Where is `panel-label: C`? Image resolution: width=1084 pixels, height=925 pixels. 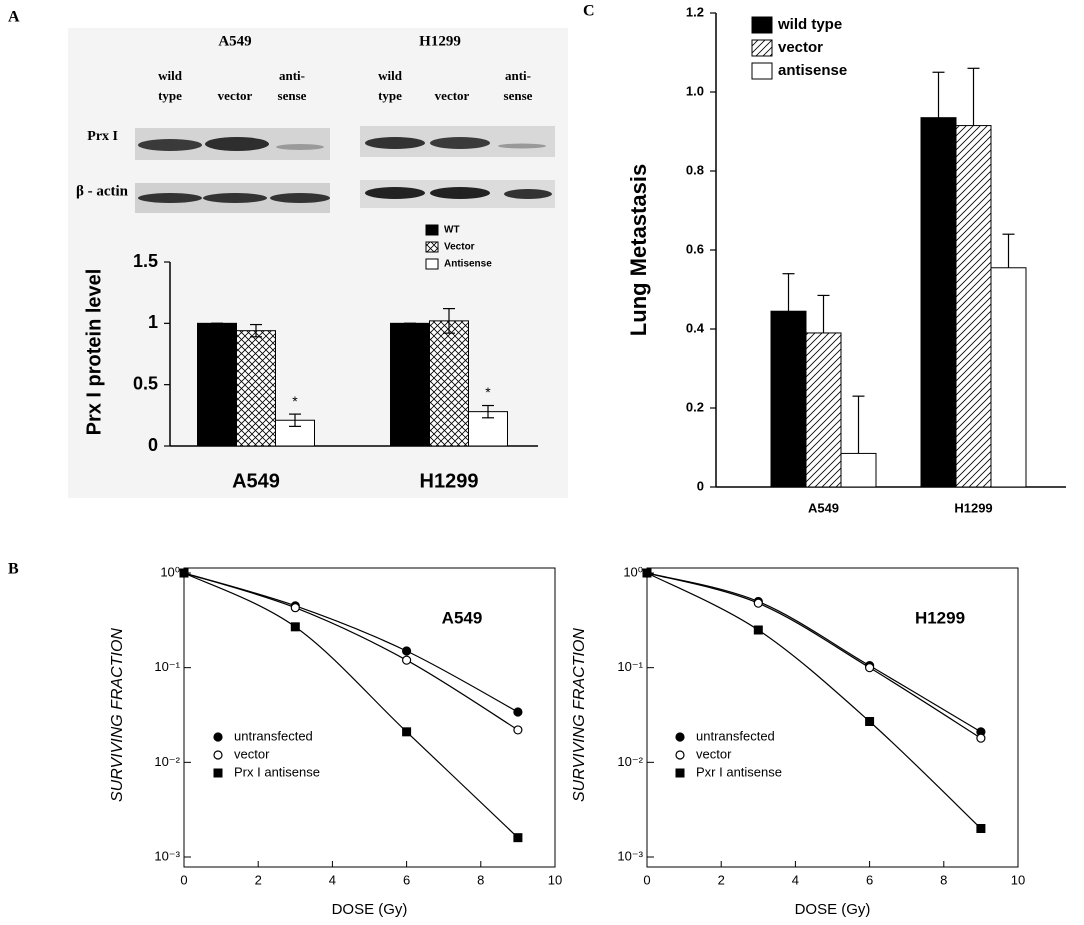
panel-label: C is located at coordinates (589, 11).